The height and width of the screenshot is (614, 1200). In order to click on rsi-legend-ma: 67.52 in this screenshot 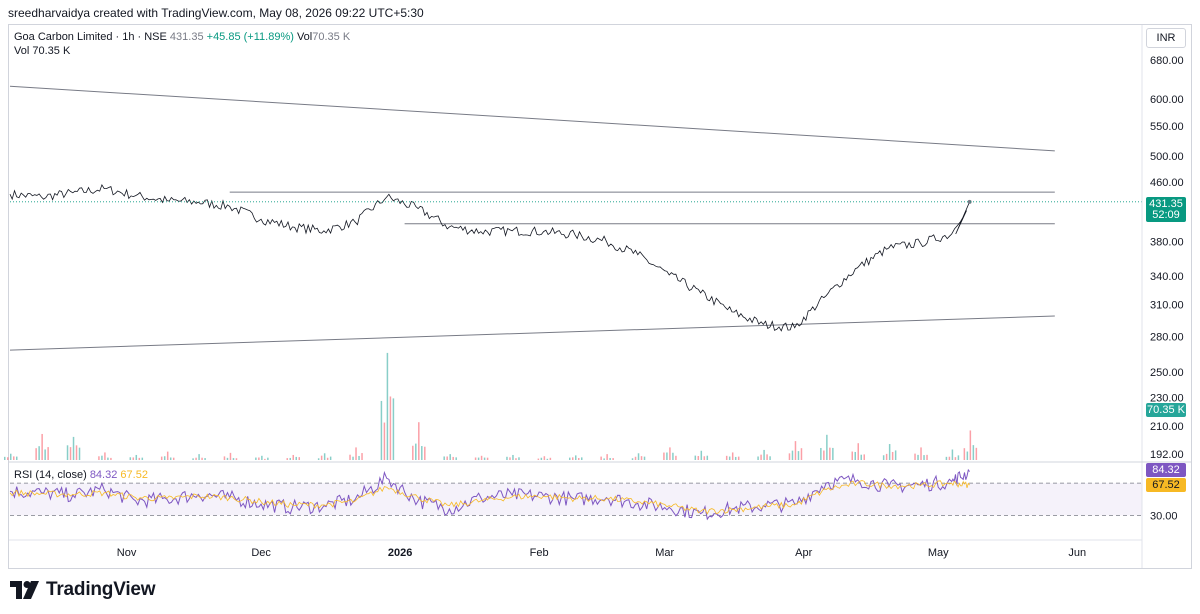, I will do `click(134, 475)`.